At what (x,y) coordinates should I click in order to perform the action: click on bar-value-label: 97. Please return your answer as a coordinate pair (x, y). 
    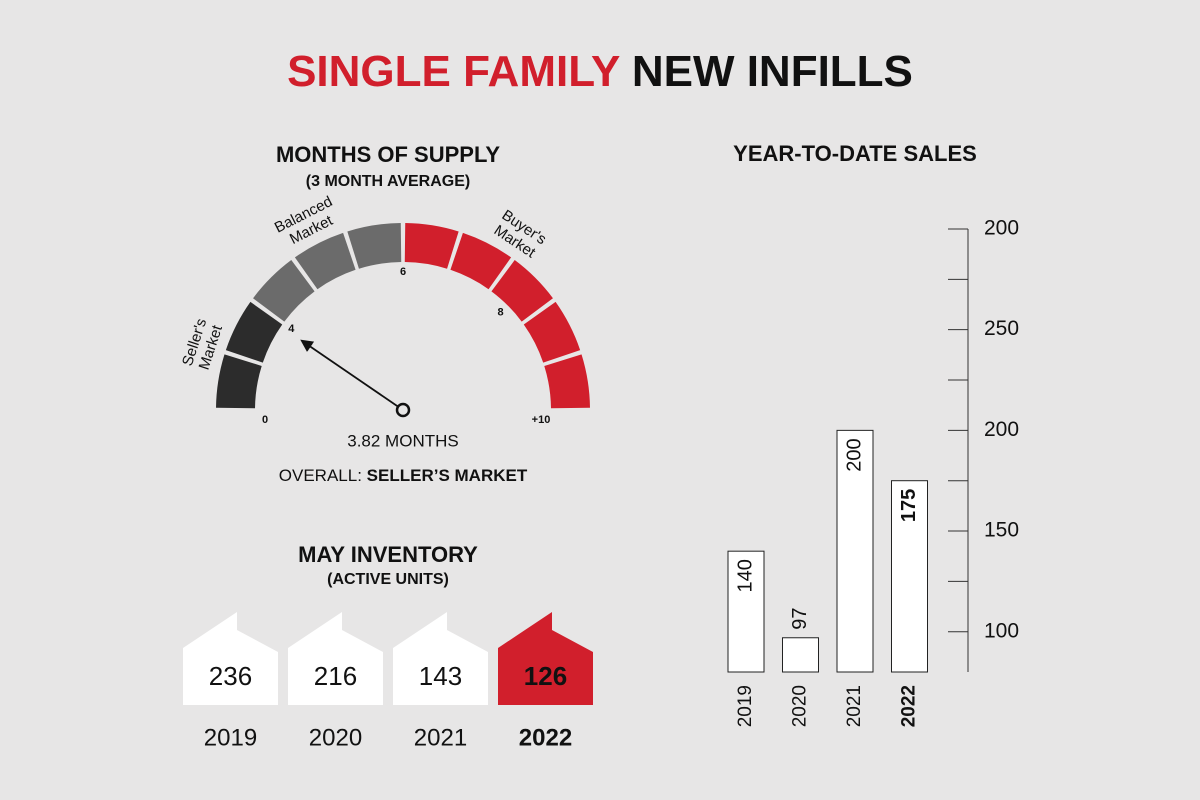
    Looking at the image, I should click on (800, 619).